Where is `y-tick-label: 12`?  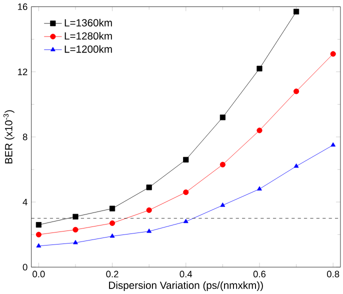 y-tick-label: 12 is located at coordinates (23, 71).